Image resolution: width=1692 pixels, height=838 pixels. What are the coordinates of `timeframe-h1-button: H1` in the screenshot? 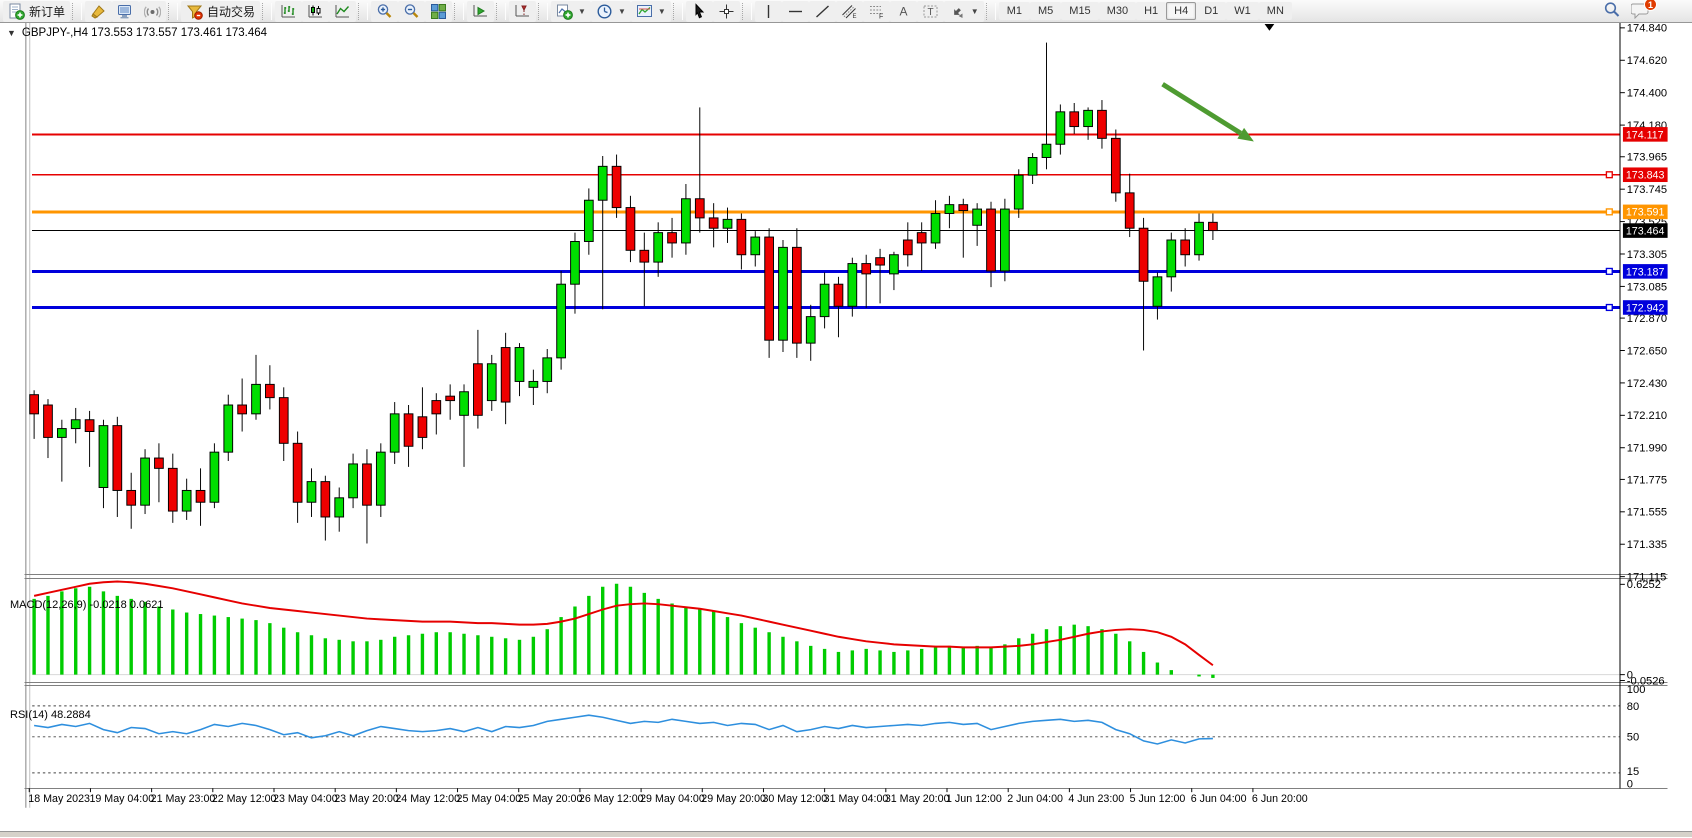 It's located at (1151, 11).